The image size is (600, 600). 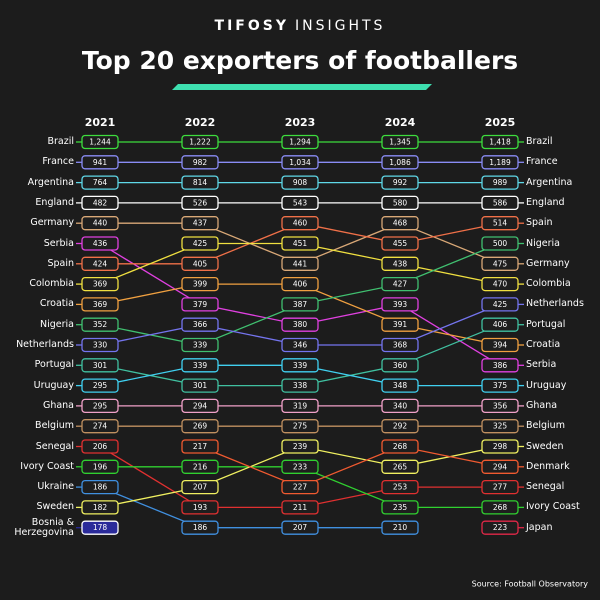 What do you see at coordinates (553, 507) in the screenshot?
I see `right-country-label: Ivory Coast` at bounding box center [553, 507].